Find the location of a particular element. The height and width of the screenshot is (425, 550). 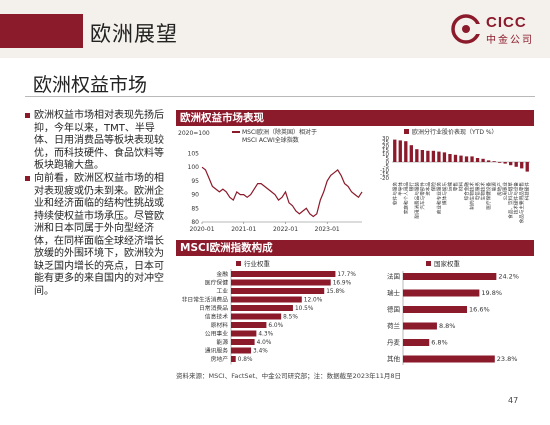

line-y-tick-label: 85 is located at coordinates (195, 208).